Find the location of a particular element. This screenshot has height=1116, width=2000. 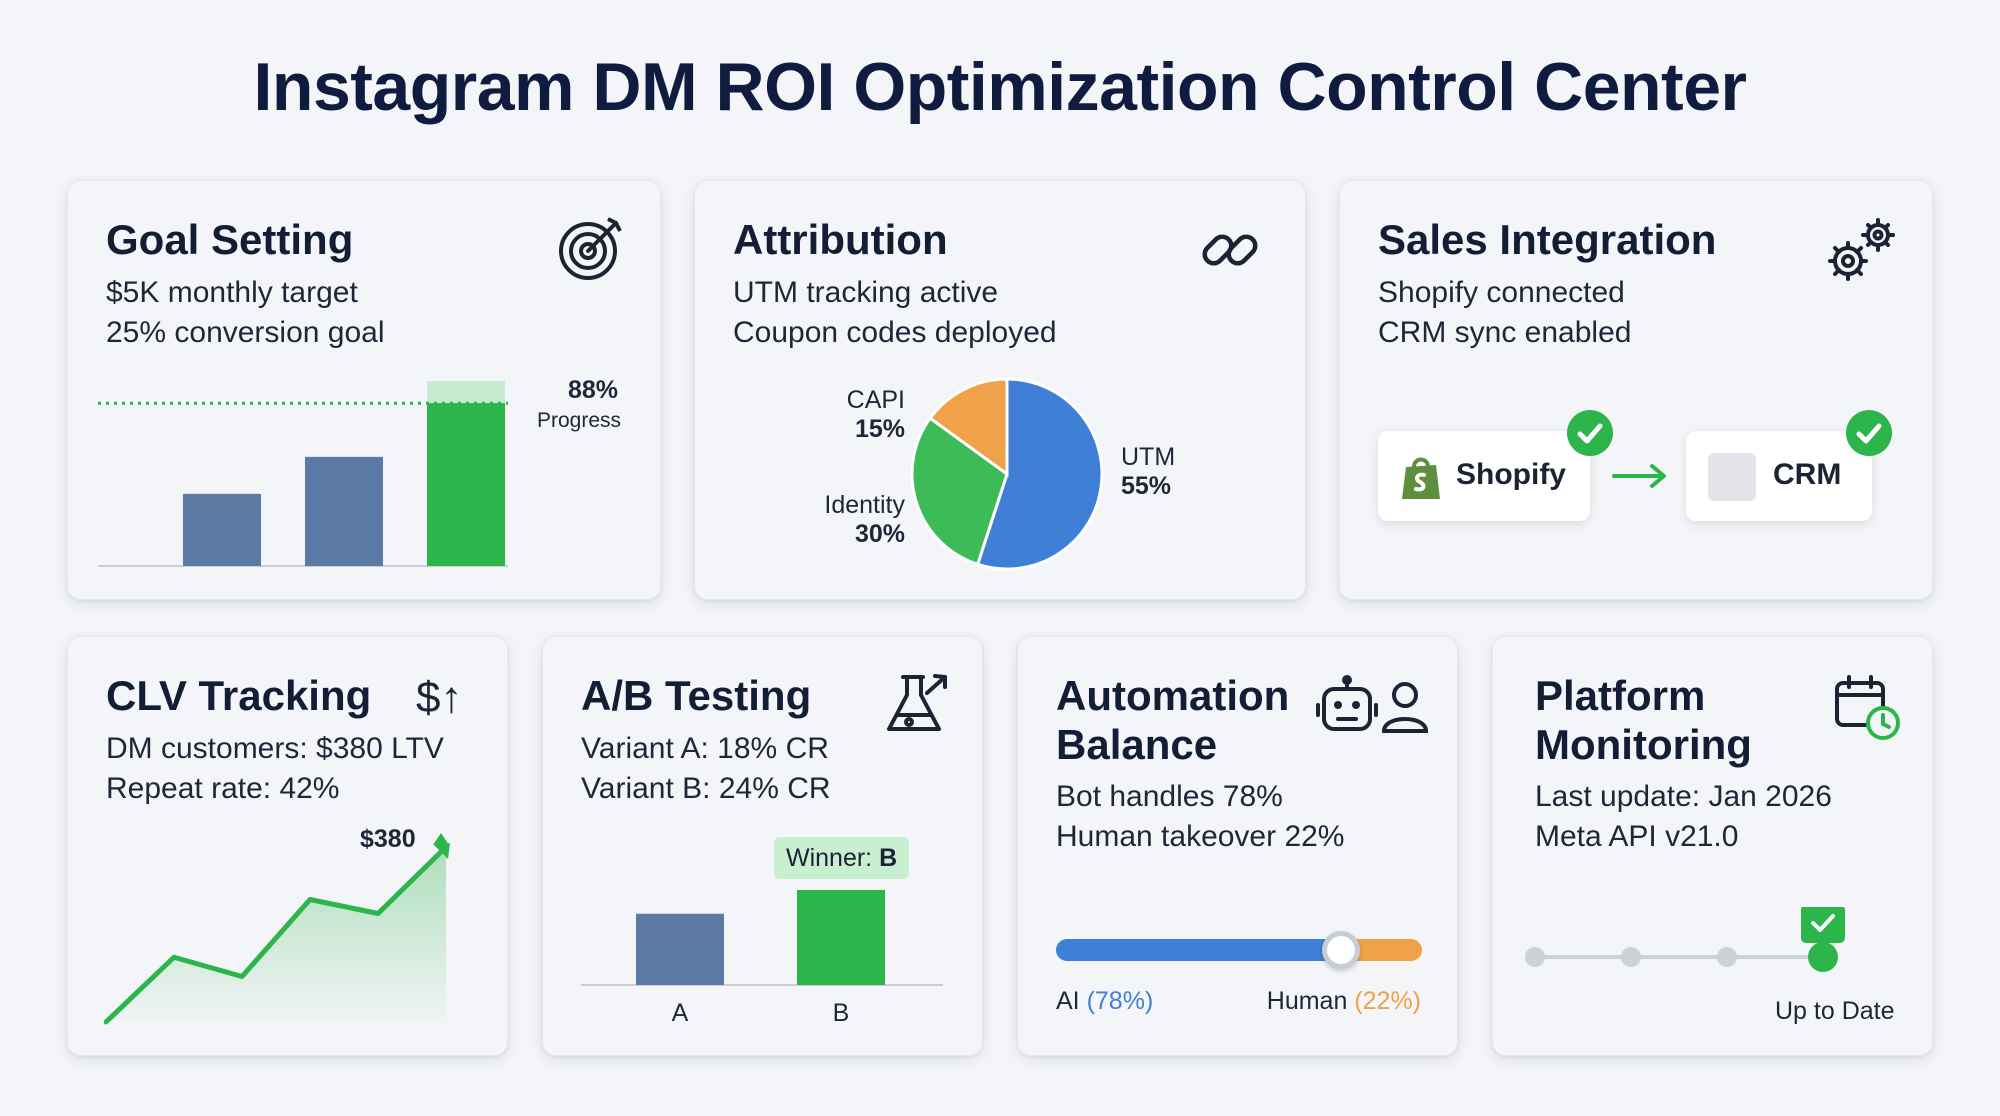

attribution-pie-chart is located at coordinates (1007, 474).